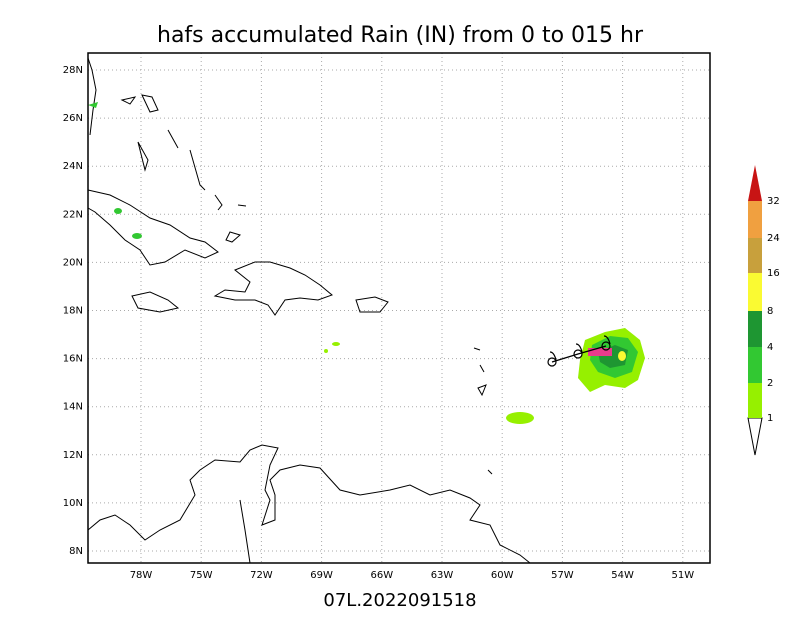  Describe the element at coordinates (682, 575) in the screenshot. I see `lon-label: 51W` at that location.